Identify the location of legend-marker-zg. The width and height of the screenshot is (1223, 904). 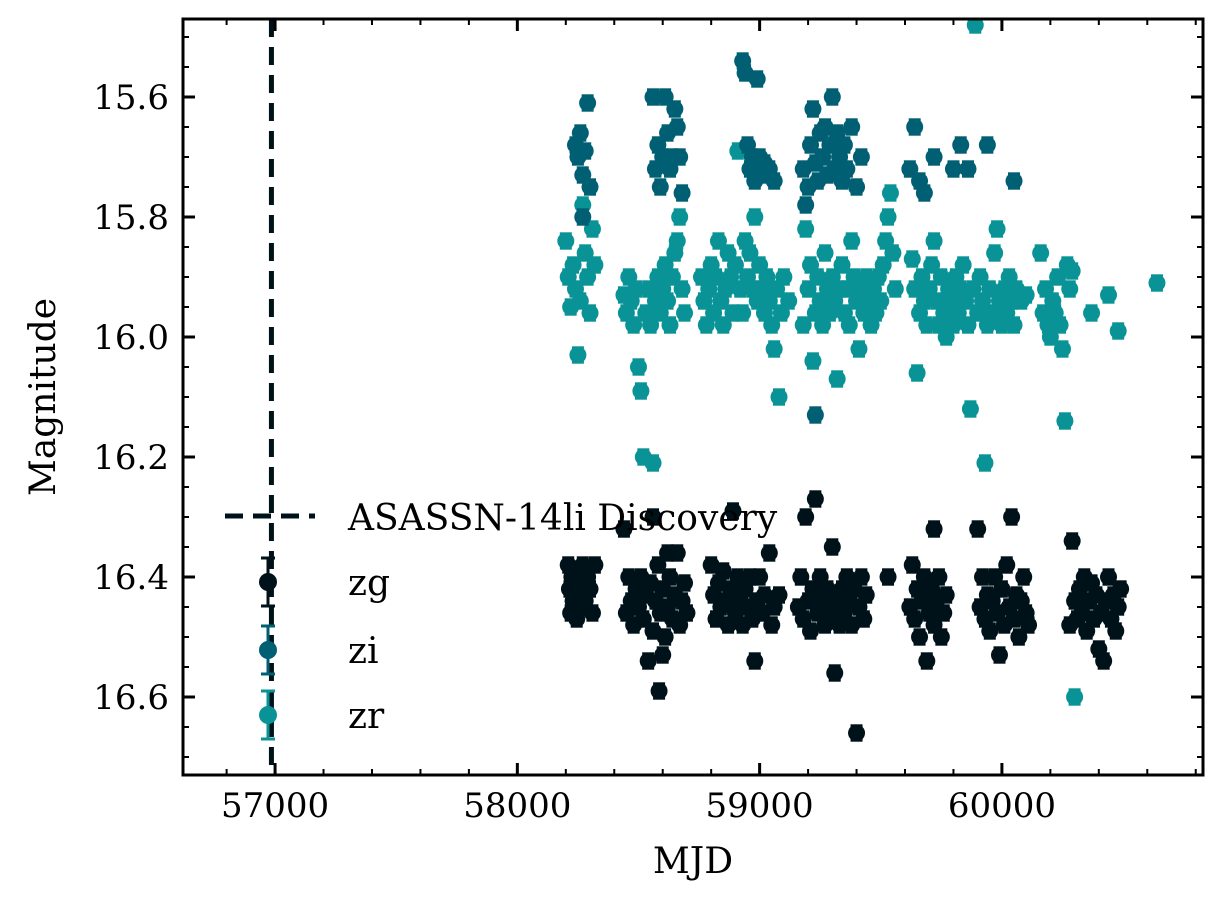
(268, 582).